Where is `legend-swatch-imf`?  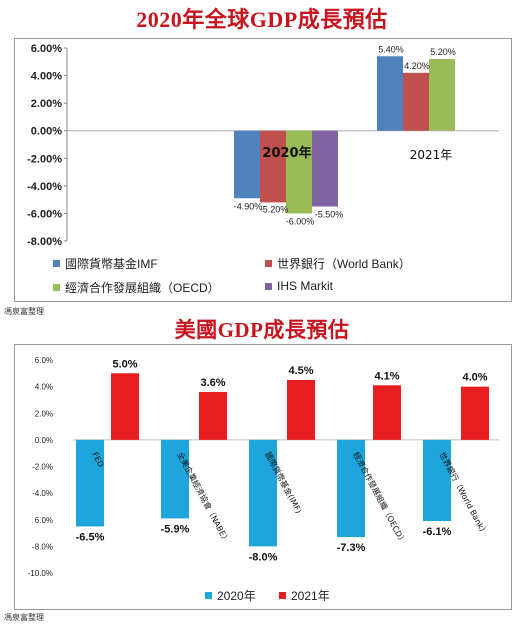 legend-swatch-imf is located at coordinates (56, 263).